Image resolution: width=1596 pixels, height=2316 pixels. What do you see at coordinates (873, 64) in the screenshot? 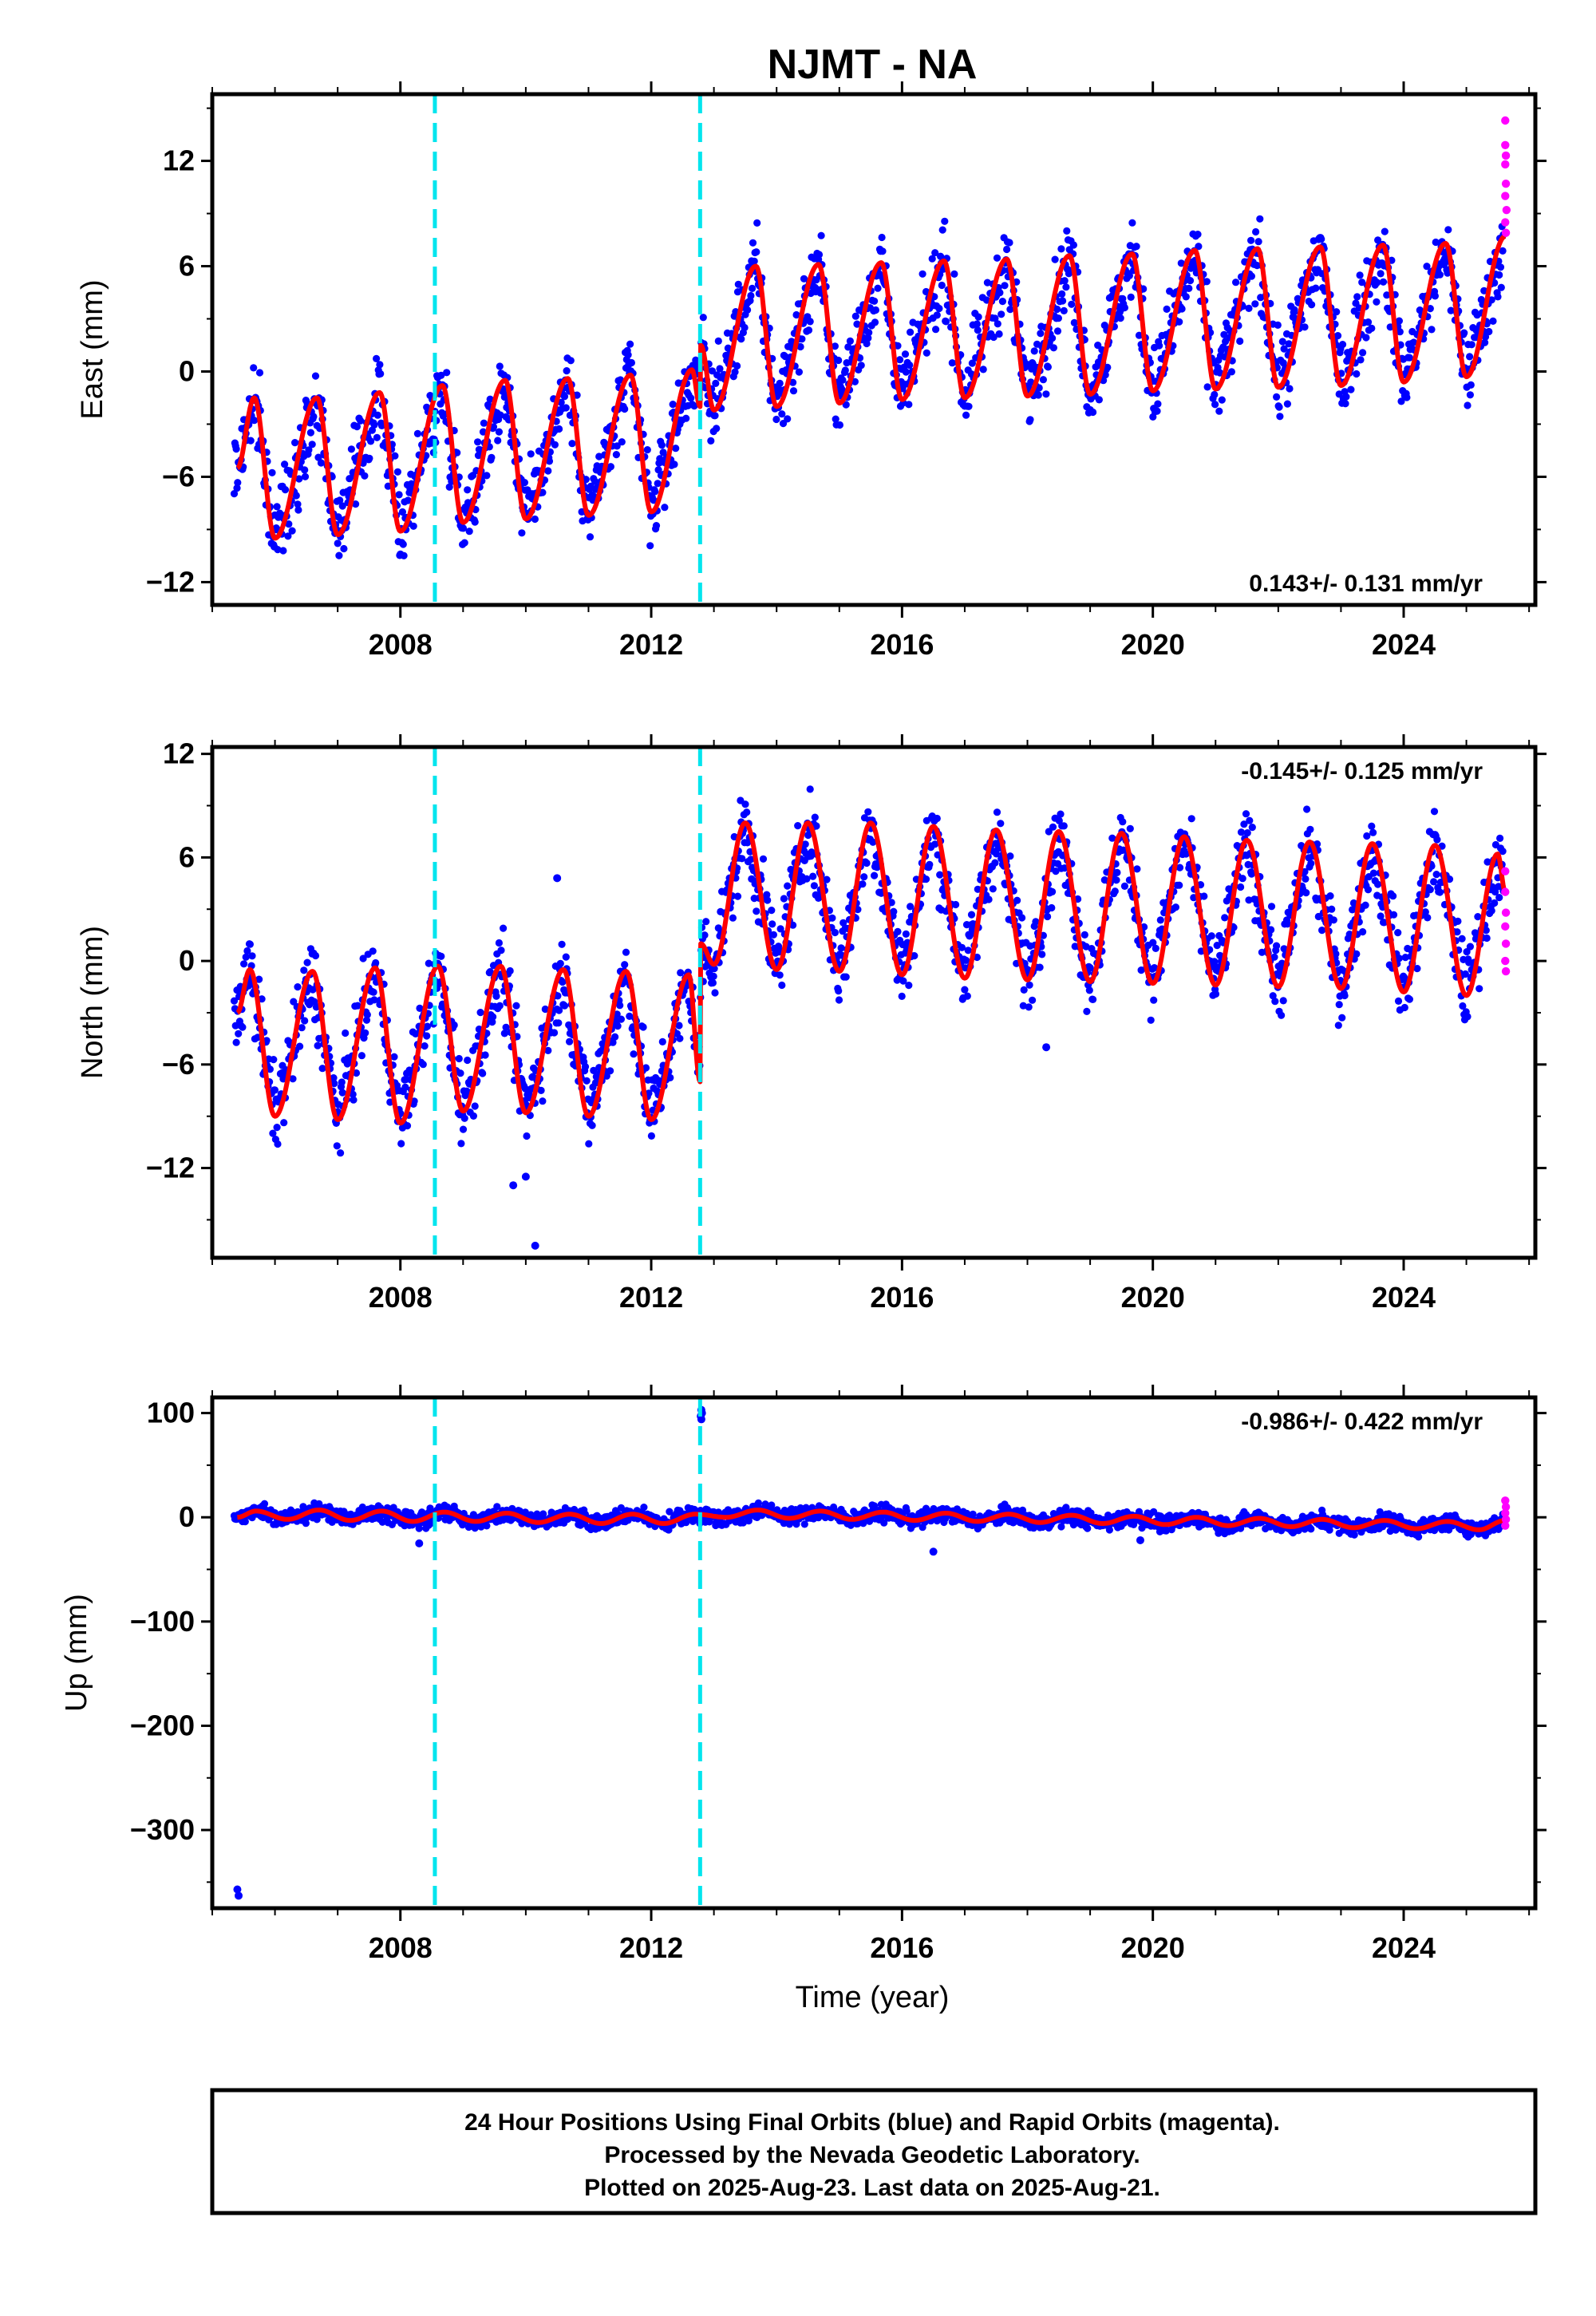
I see `figure-title: NJMT - NA` at bounding box center [873, 64].